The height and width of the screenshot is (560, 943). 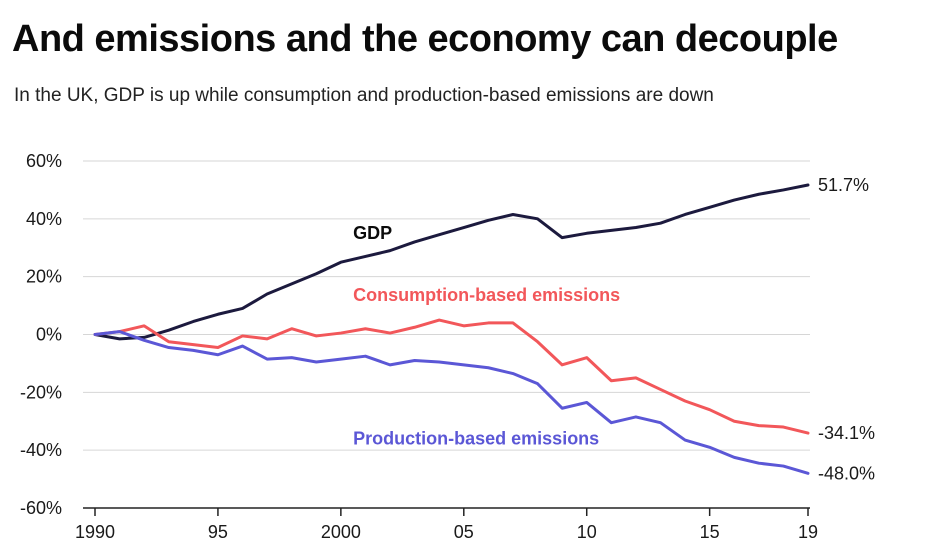 I want to click on series-label-consumption-based-emissions: Consumption-based emissions, so click(x=486, y=295).